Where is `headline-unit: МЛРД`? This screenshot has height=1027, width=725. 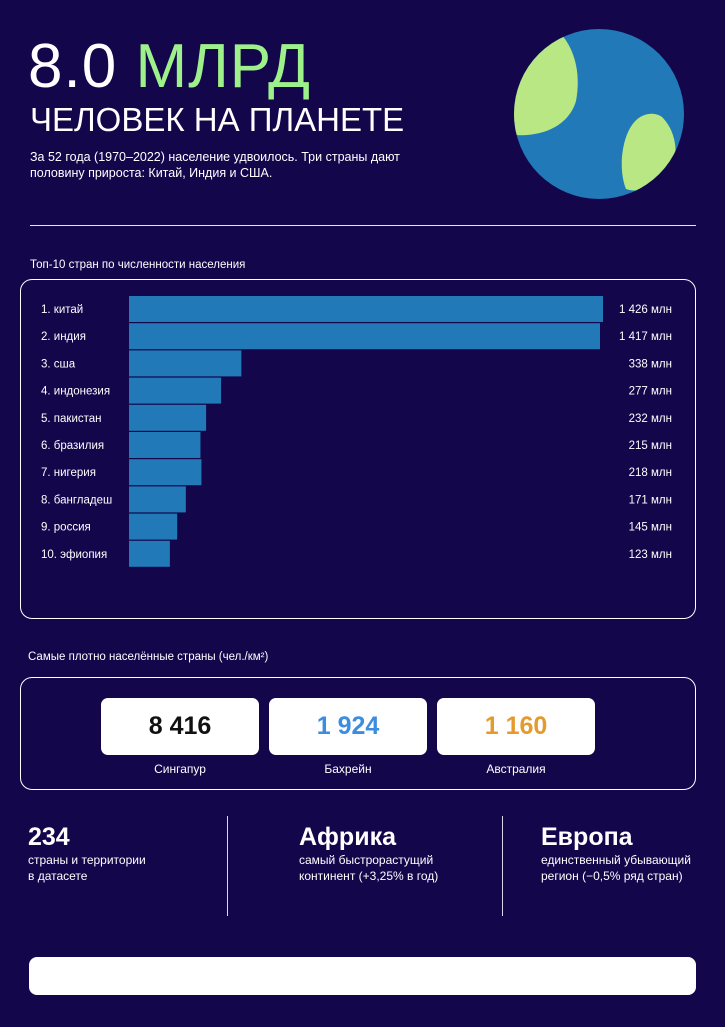
headline-unit: МЛРД is located at coordinates (223, 66).